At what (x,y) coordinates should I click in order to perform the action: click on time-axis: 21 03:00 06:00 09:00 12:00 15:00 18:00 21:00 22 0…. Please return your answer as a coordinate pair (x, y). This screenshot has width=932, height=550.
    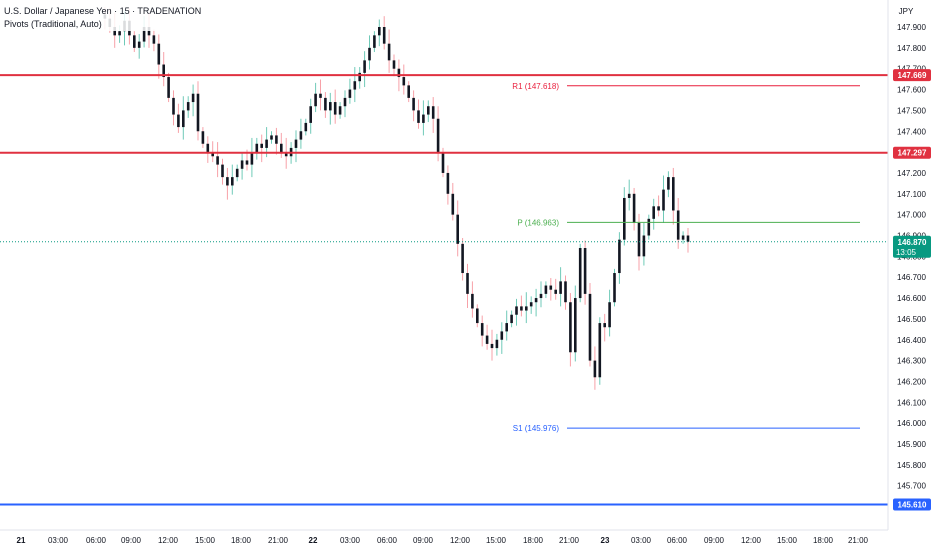
    Looking at the image, I should click on (444, 537).